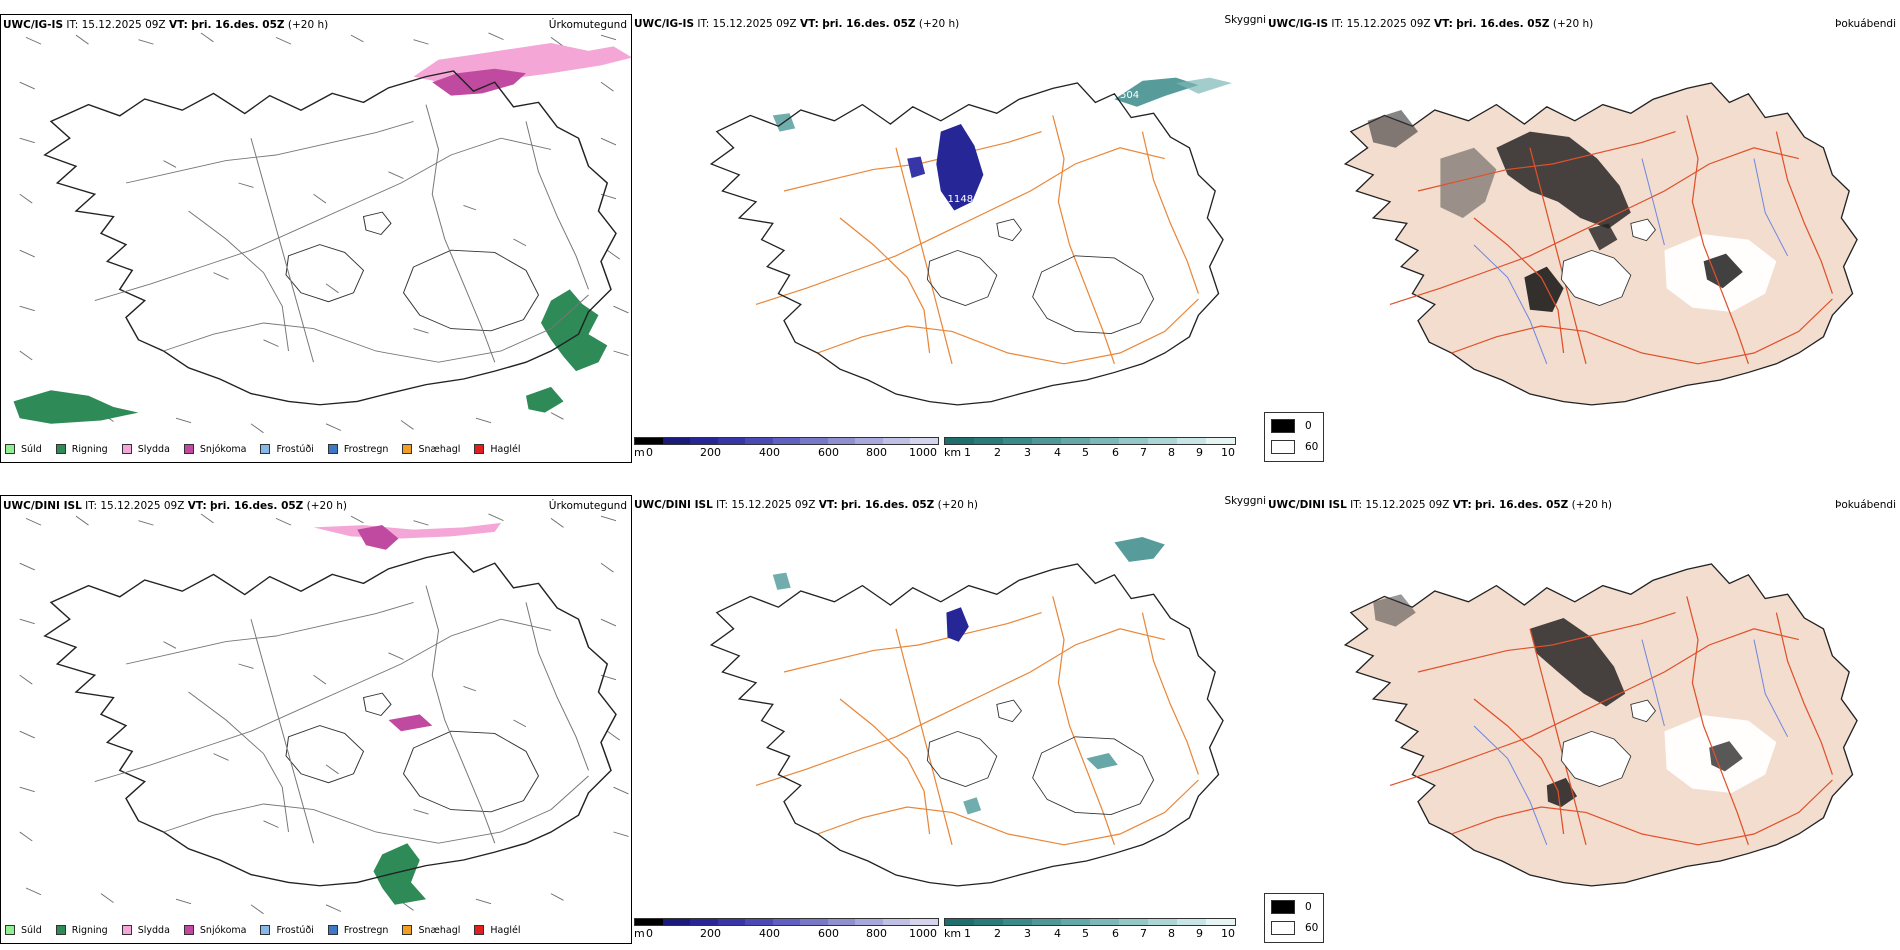 The width and height of the screenshot is (1900, 950). Describe the element at coordinates (81, 930) in the screenshot. I see `legend-item: Rigning` at that location.